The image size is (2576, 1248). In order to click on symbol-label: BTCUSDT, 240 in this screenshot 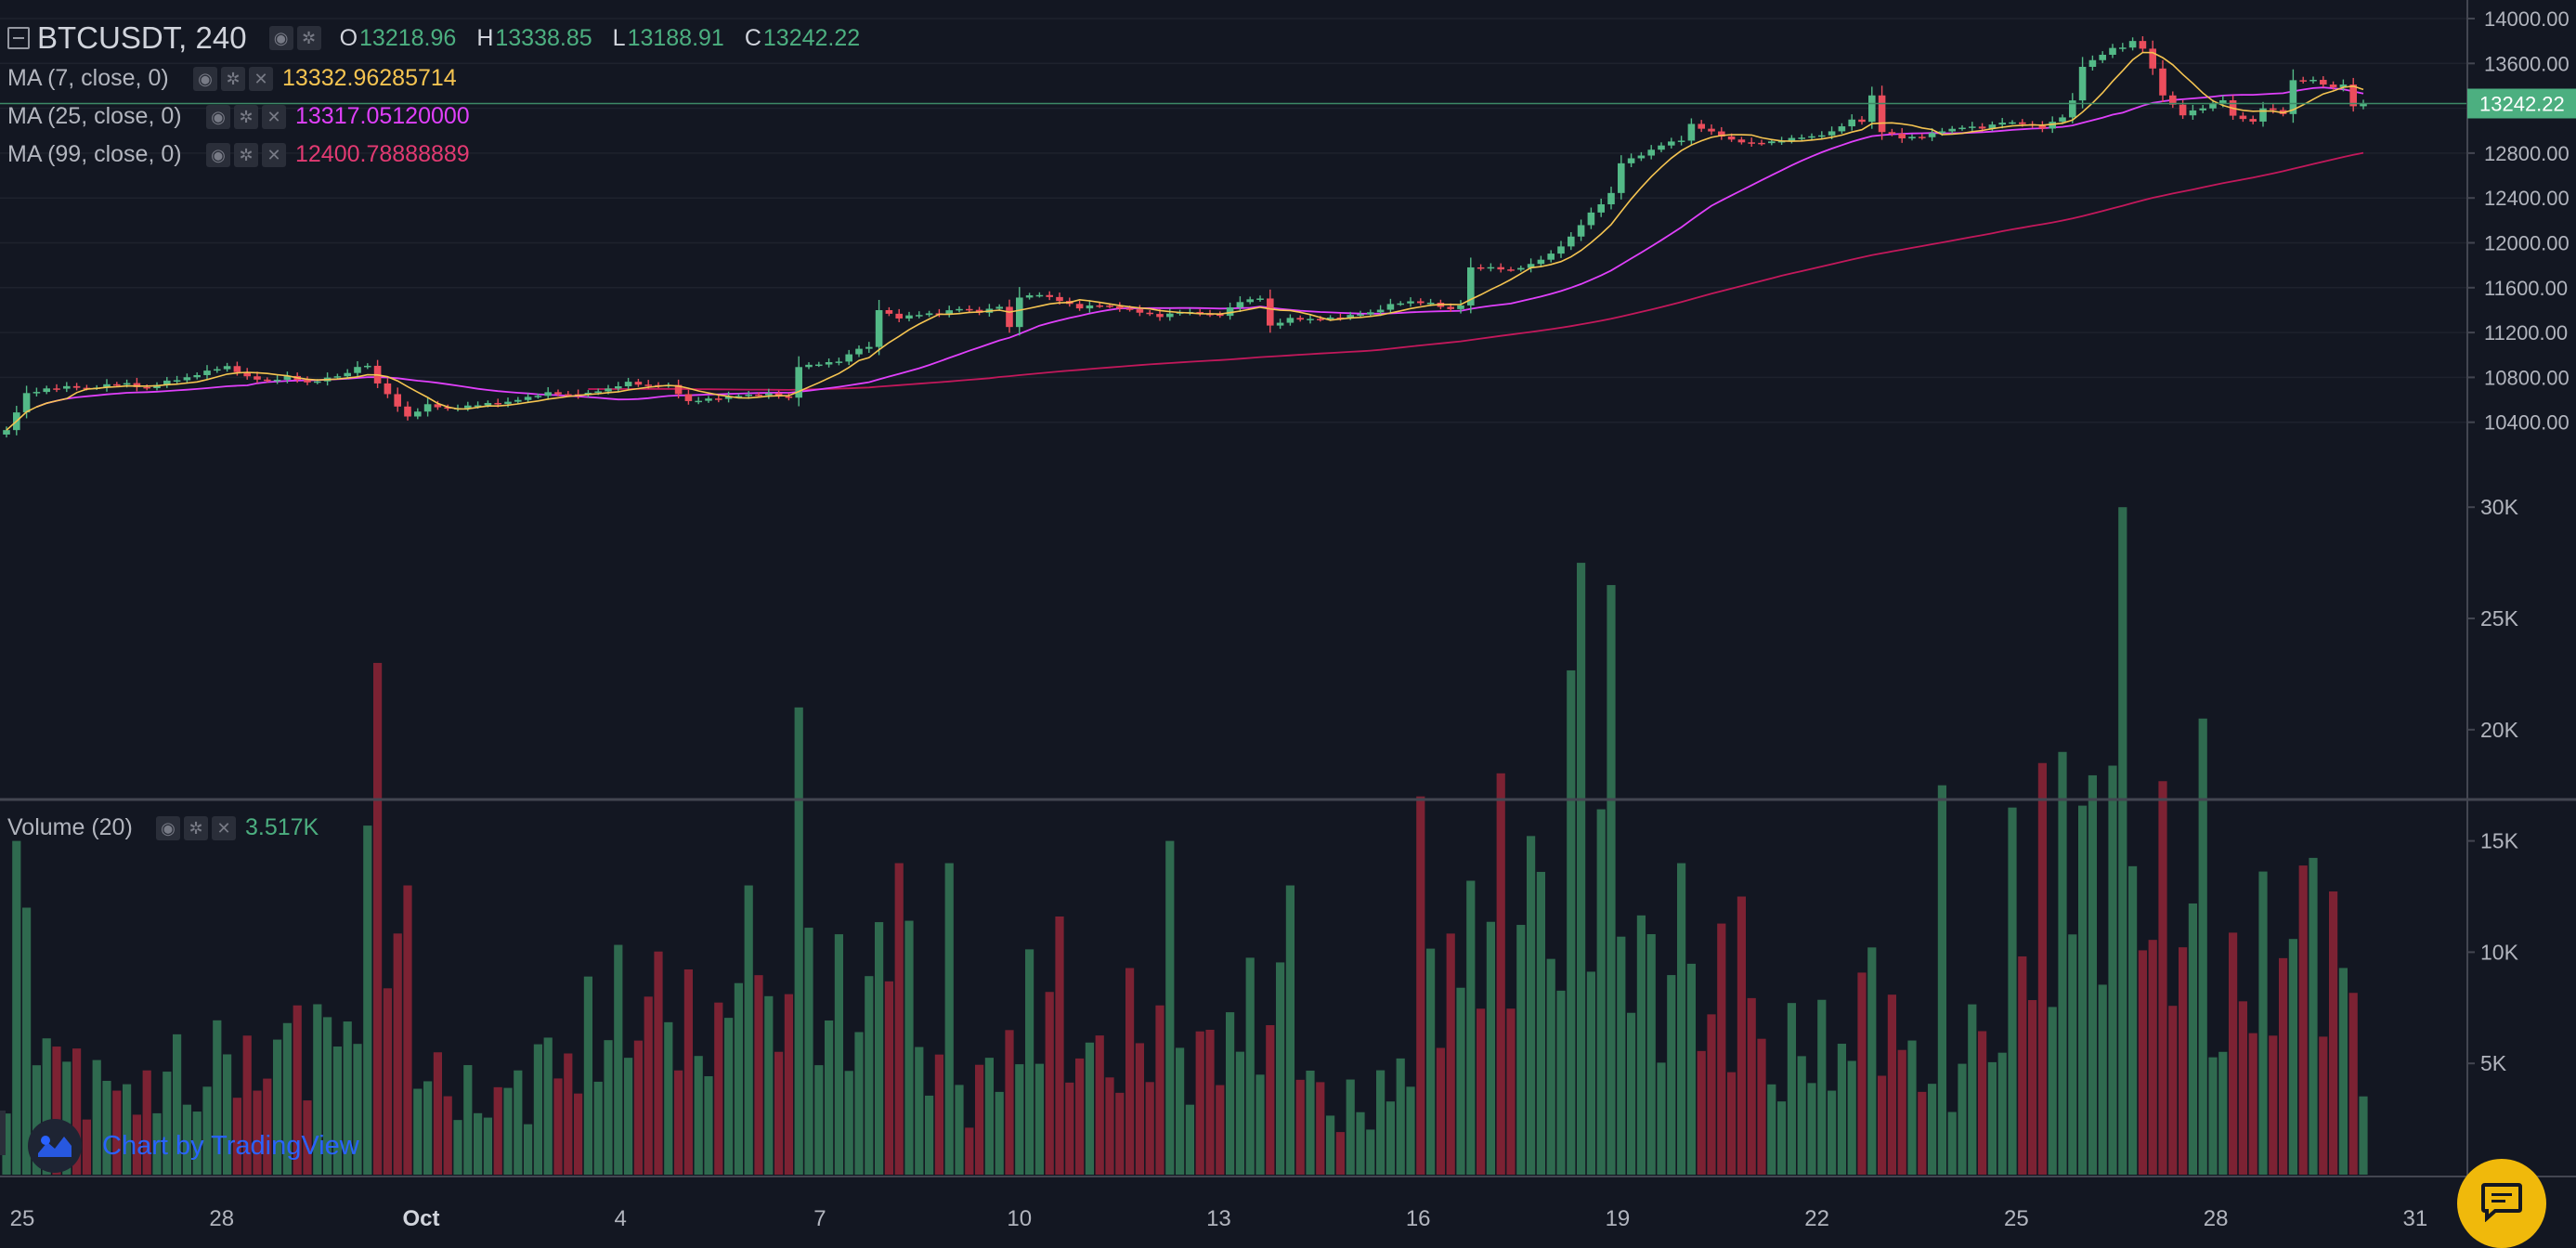, I will do `click(142, 37)`.